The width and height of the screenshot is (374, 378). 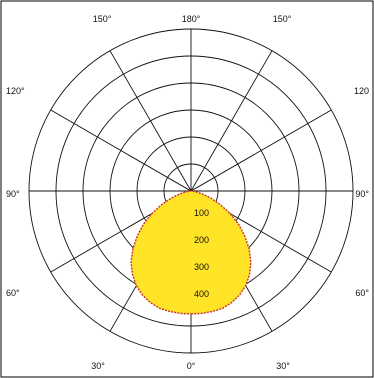 I want to click on series-layer, so click(x=191, y=252).